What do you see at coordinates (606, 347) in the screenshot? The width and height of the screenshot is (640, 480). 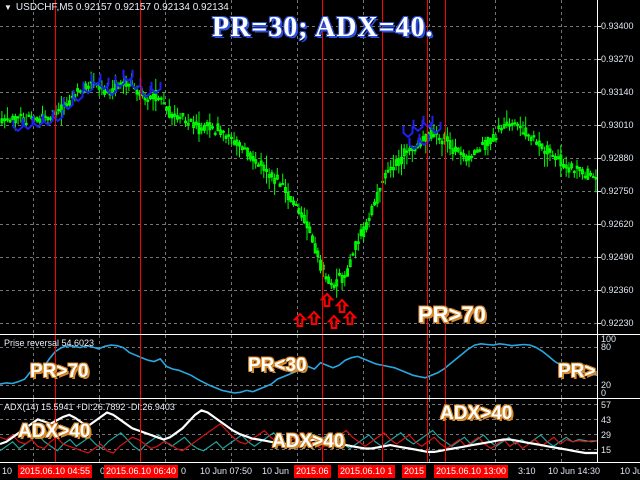 I see `pr-y-label: 80` at bounding box center [606, 347].